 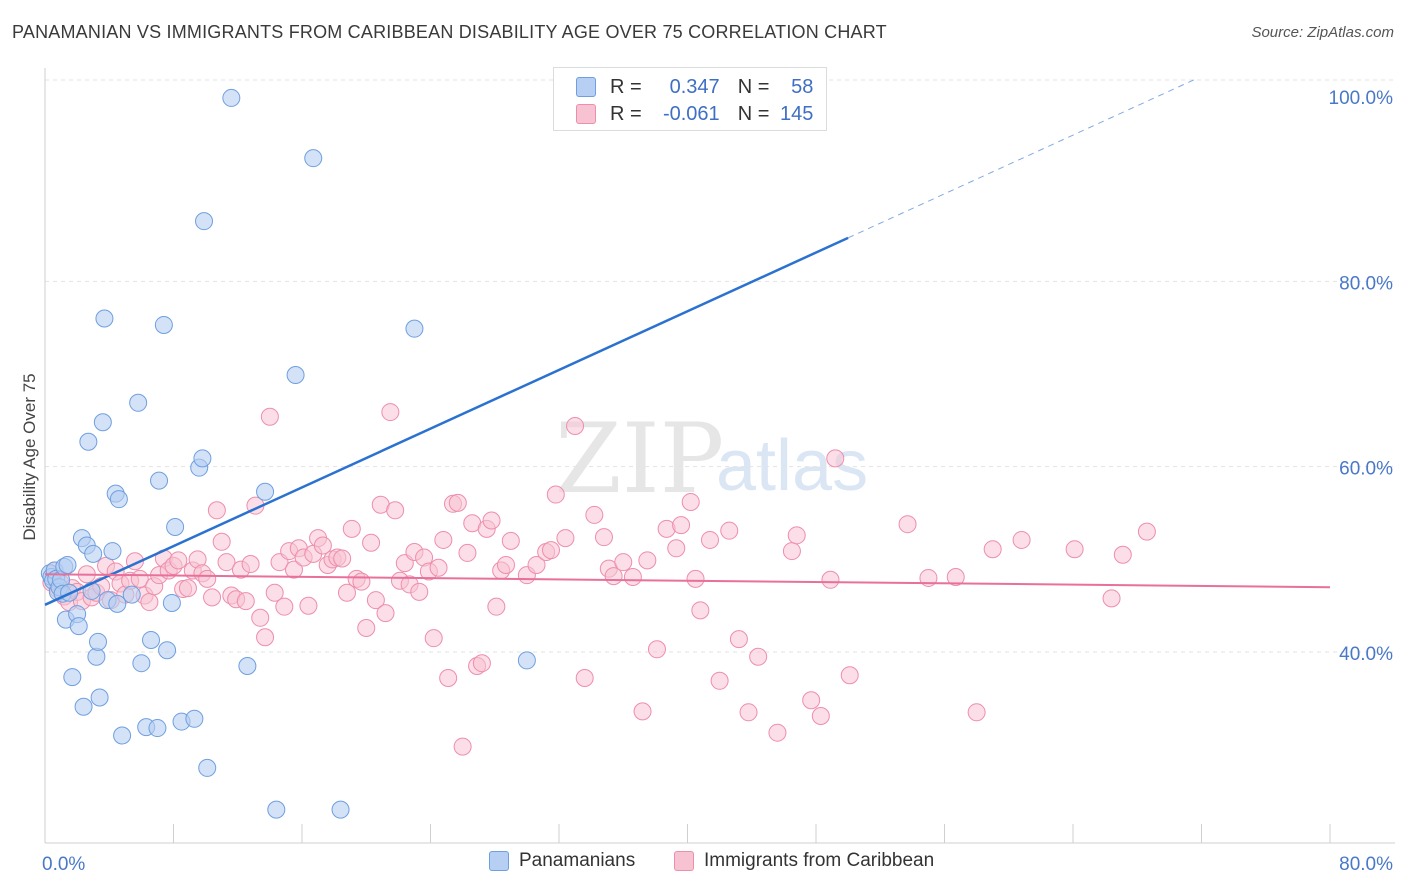 What do you see at coordinates (792, 466) in the screenshot?
I see `watermark-atlas: atlas` at bounding box center [792, 466].